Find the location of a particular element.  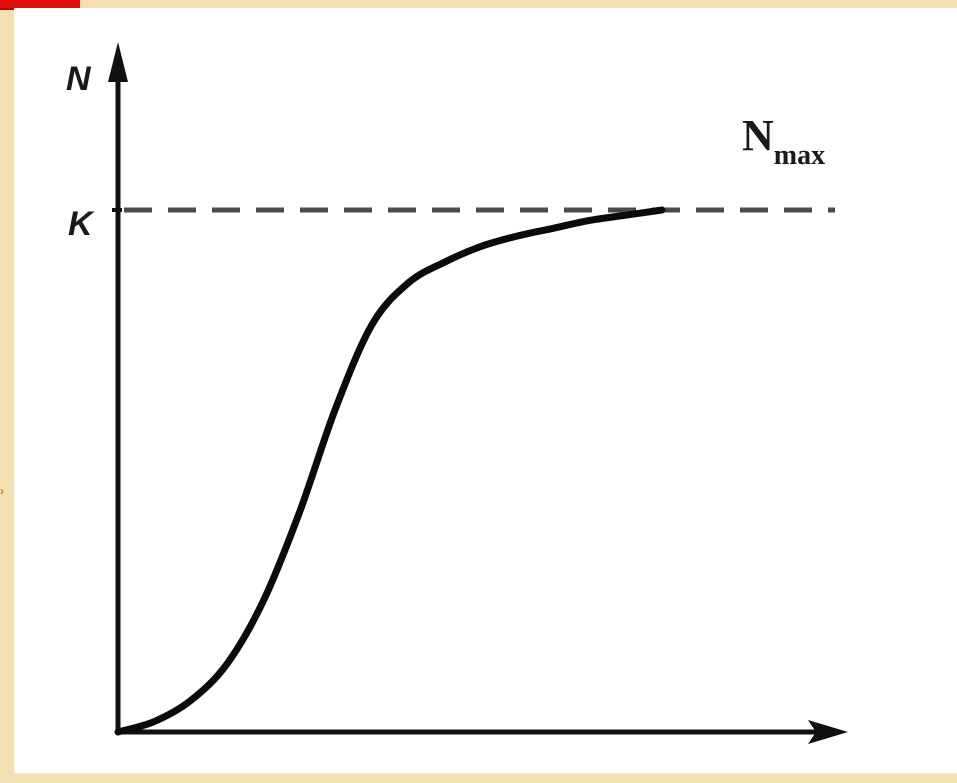

k-tick-label: K is located at coordinates (81, 224).